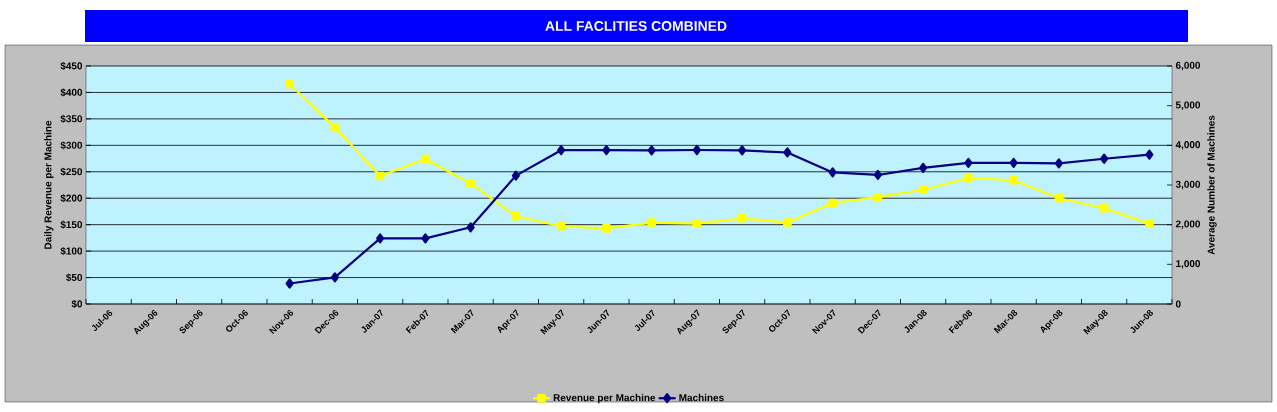 The width and height of the screenshot is (1277, 412). I want to click on legend-label: Machines, so click(701, 397).